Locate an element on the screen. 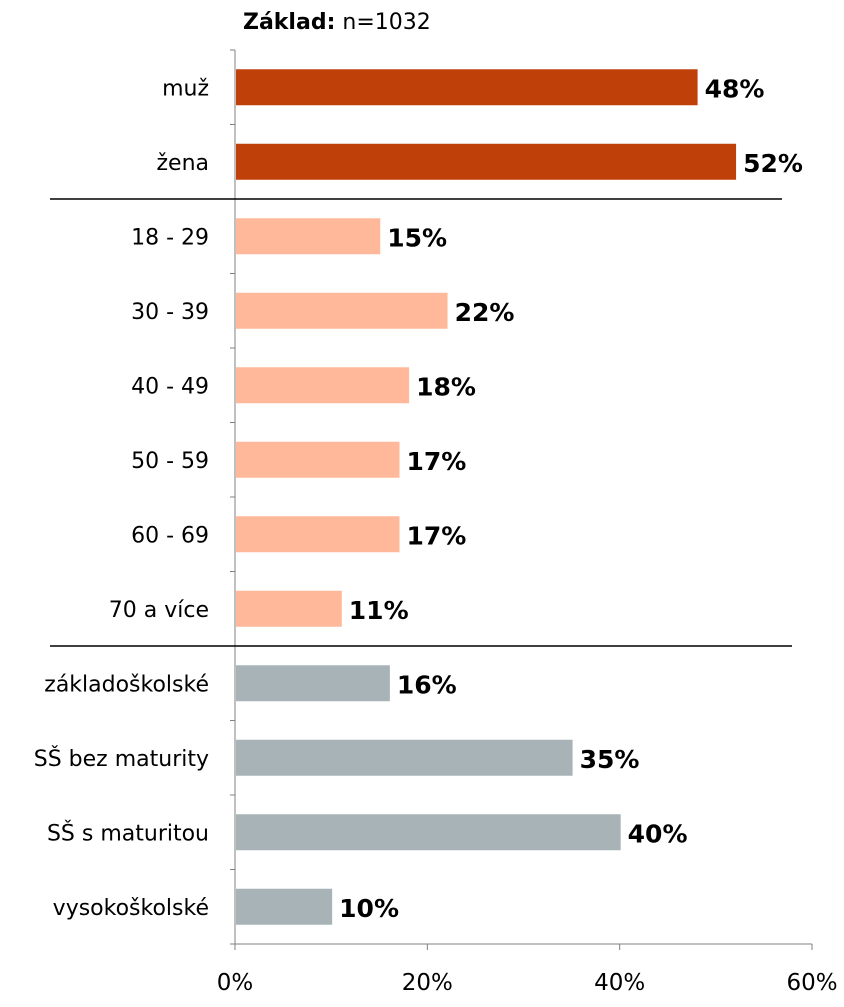  data-label: 18% is located at coordinates (446, 386).